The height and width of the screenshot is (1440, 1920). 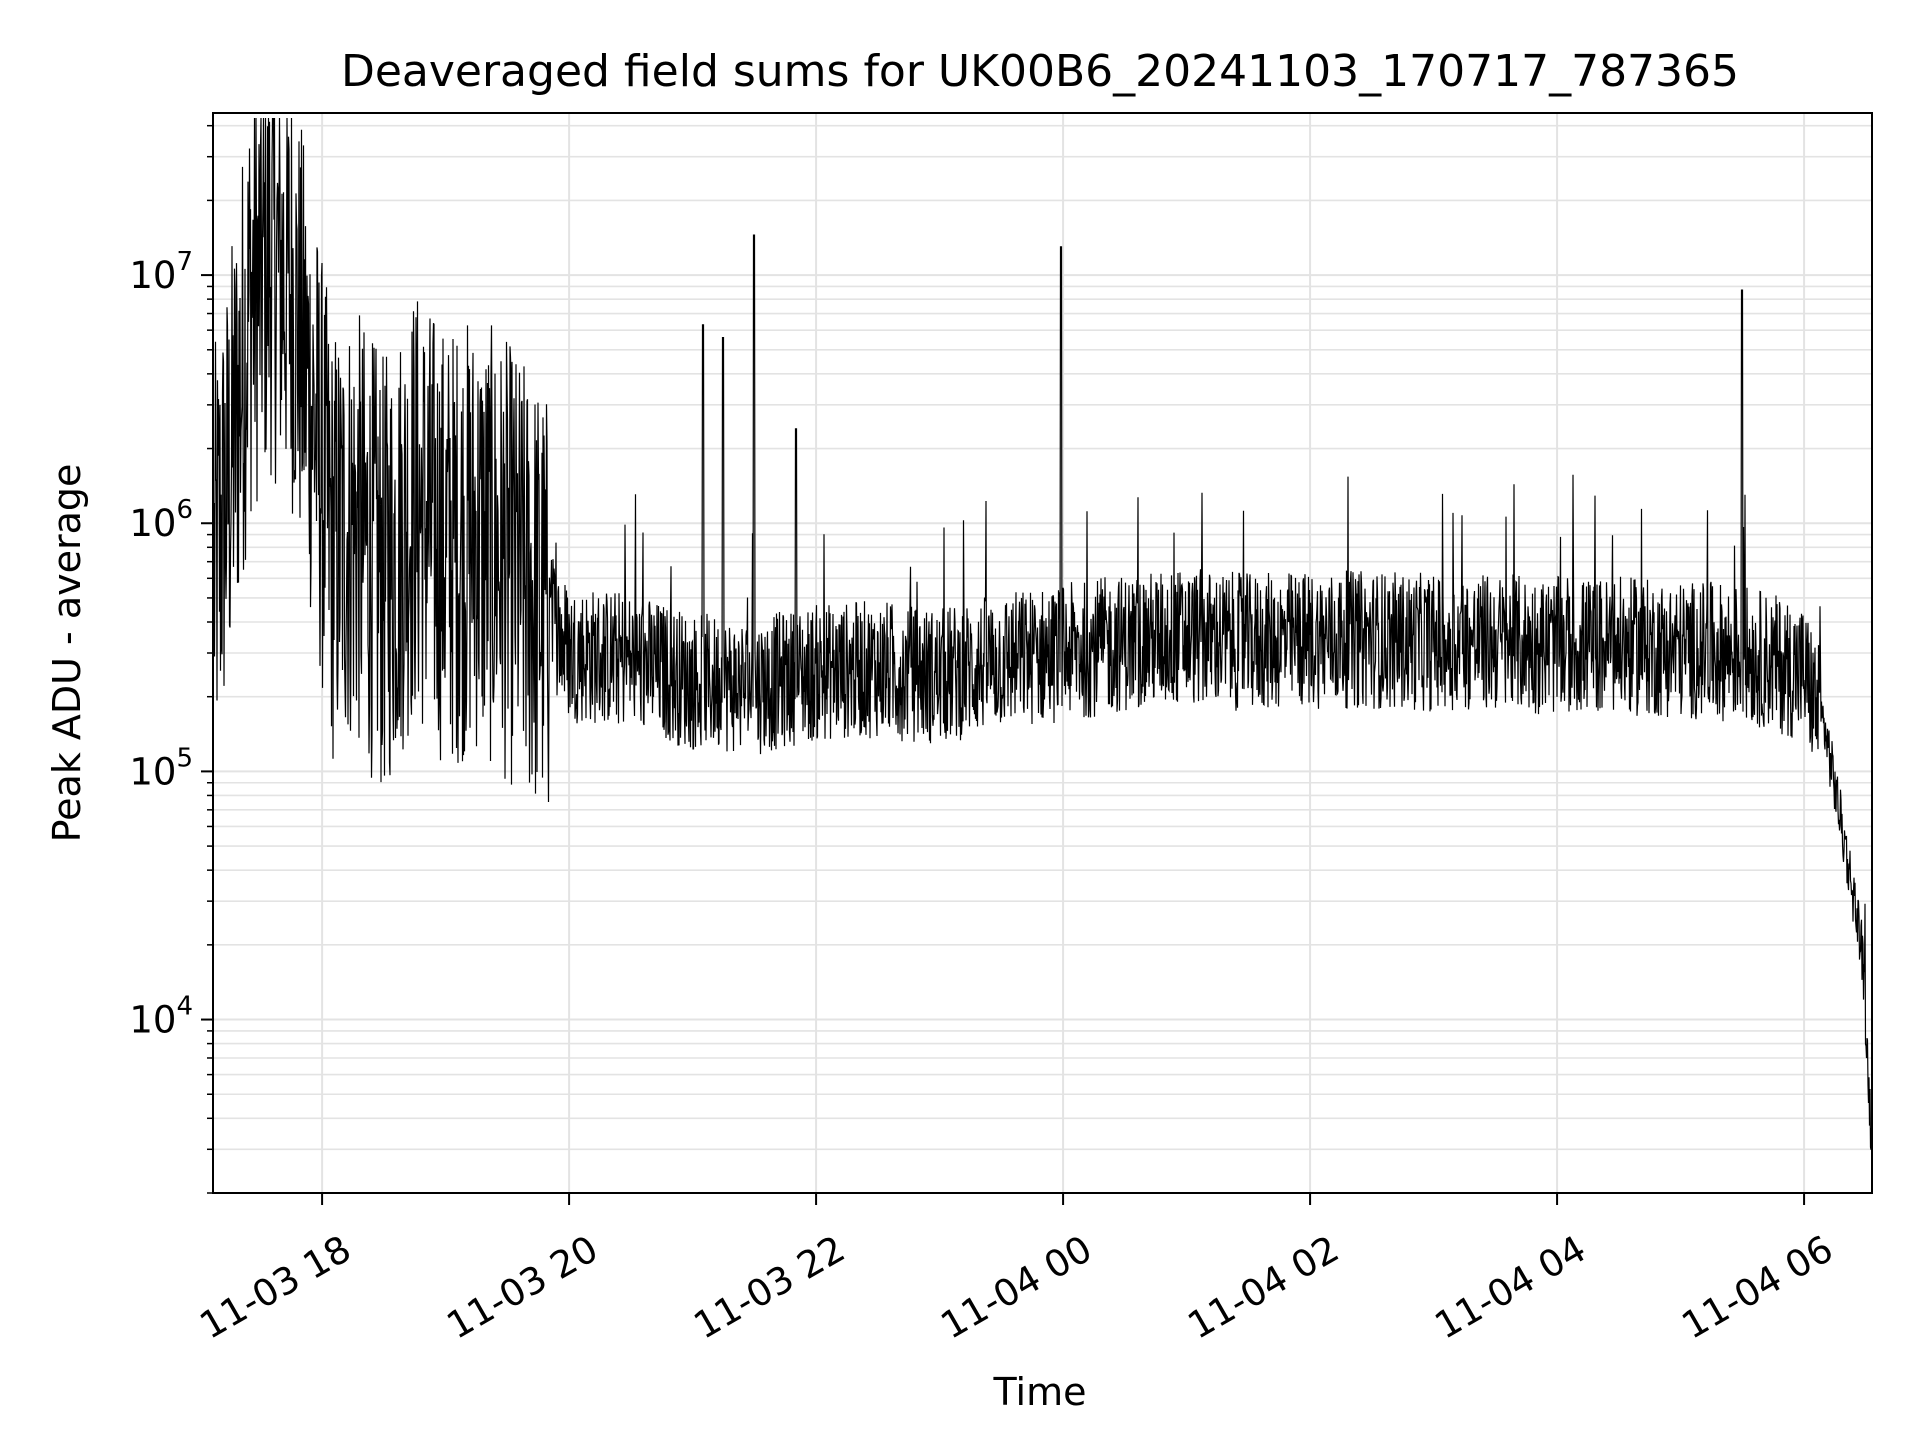 I want to click on y-tick-exponent: 7, so click(x=184, y=262).